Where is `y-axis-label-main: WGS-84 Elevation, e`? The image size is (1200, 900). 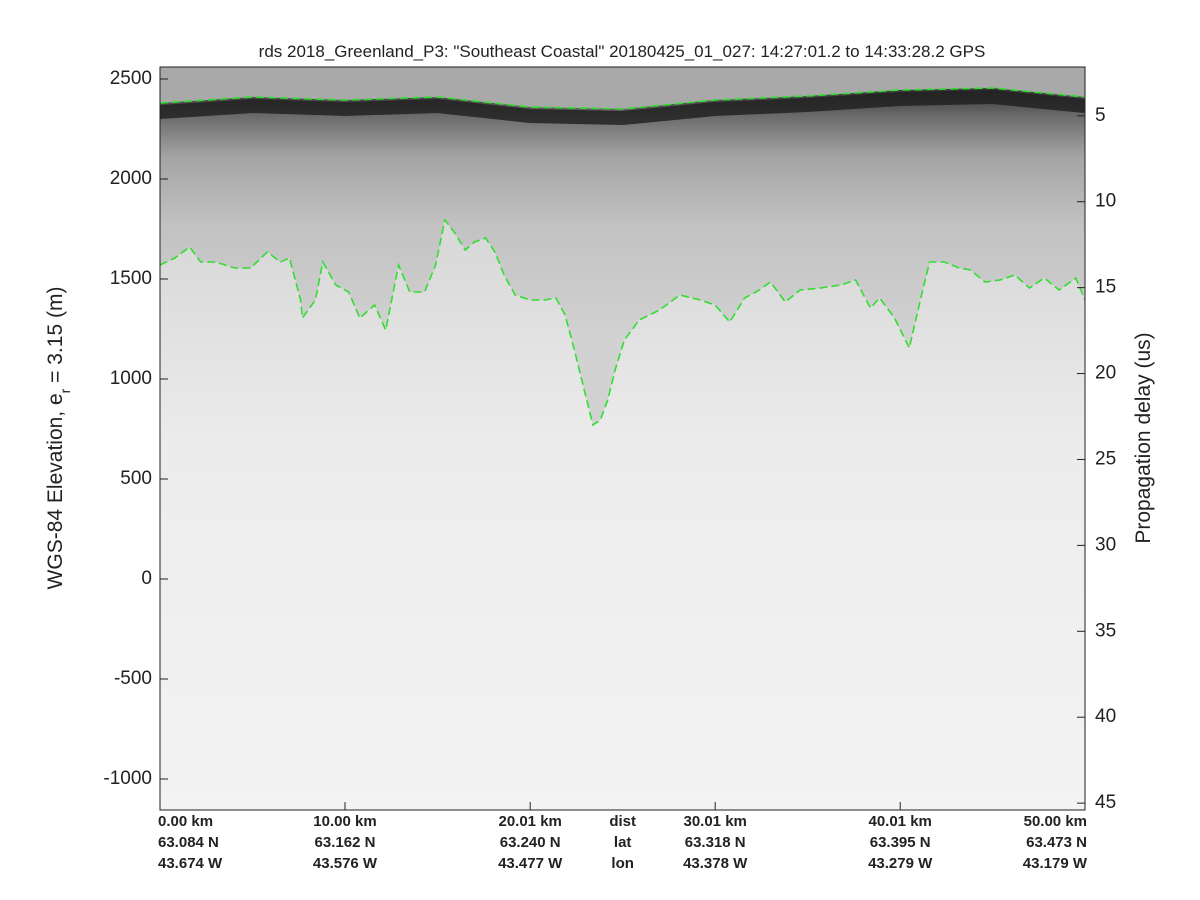 y-axis-label-main: WGS-84 Elevation, e is located at coordinates (55, 491).